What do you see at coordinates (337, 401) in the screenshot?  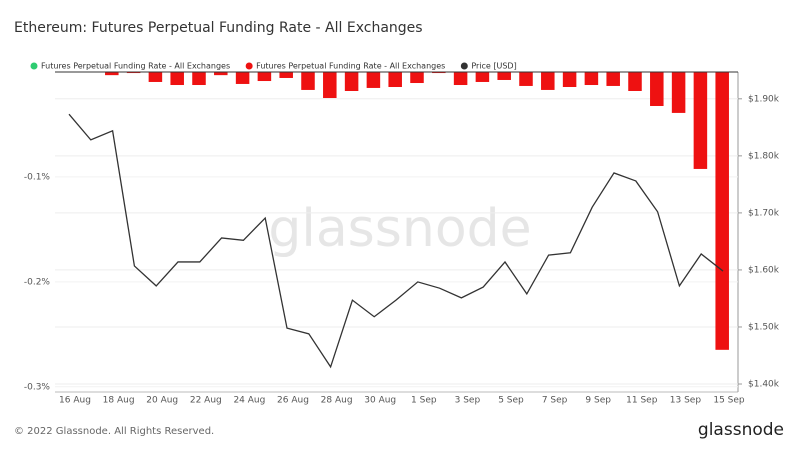 I see `x-tick-label: 28 Aug` at bounding box center [337, 401].